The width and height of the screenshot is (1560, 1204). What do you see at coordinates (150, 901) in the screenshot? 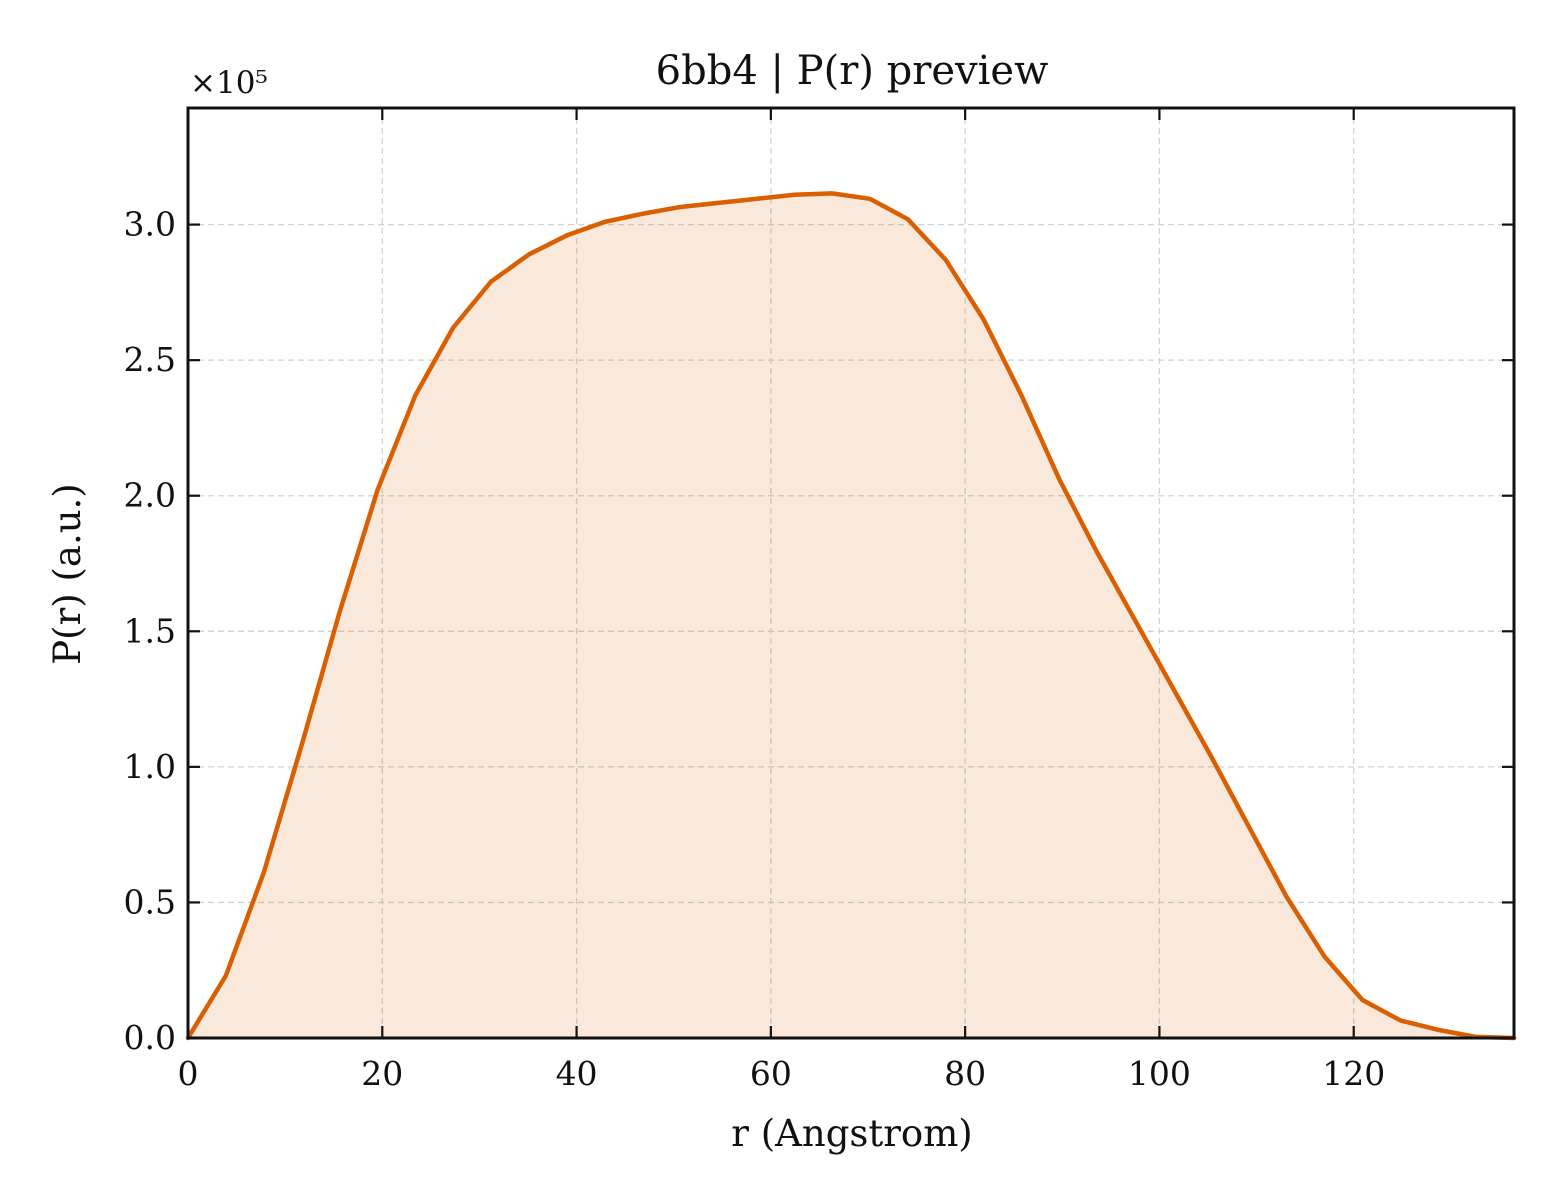
I see `y-tick-label: 0.5` at bounding box center [150, 901].